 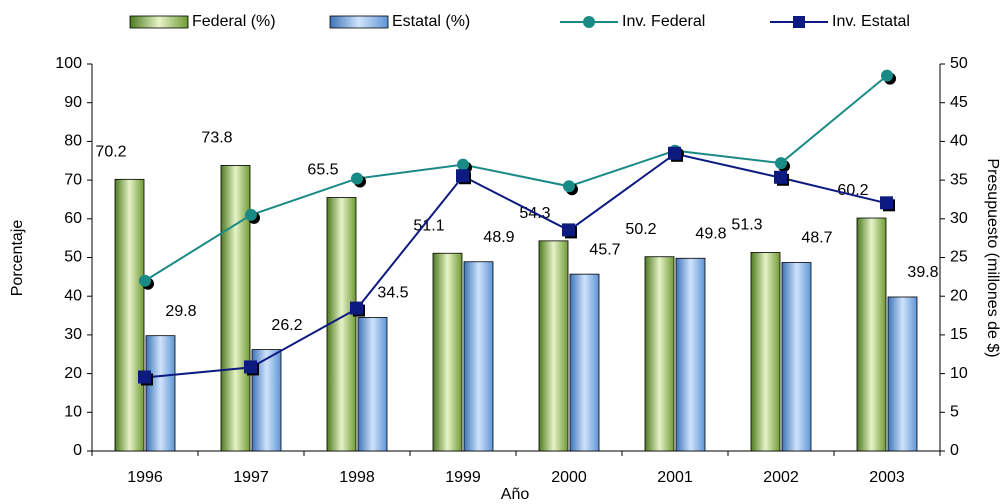 I want to click on x-tick-label: 1996, so click(x=145, y=477).